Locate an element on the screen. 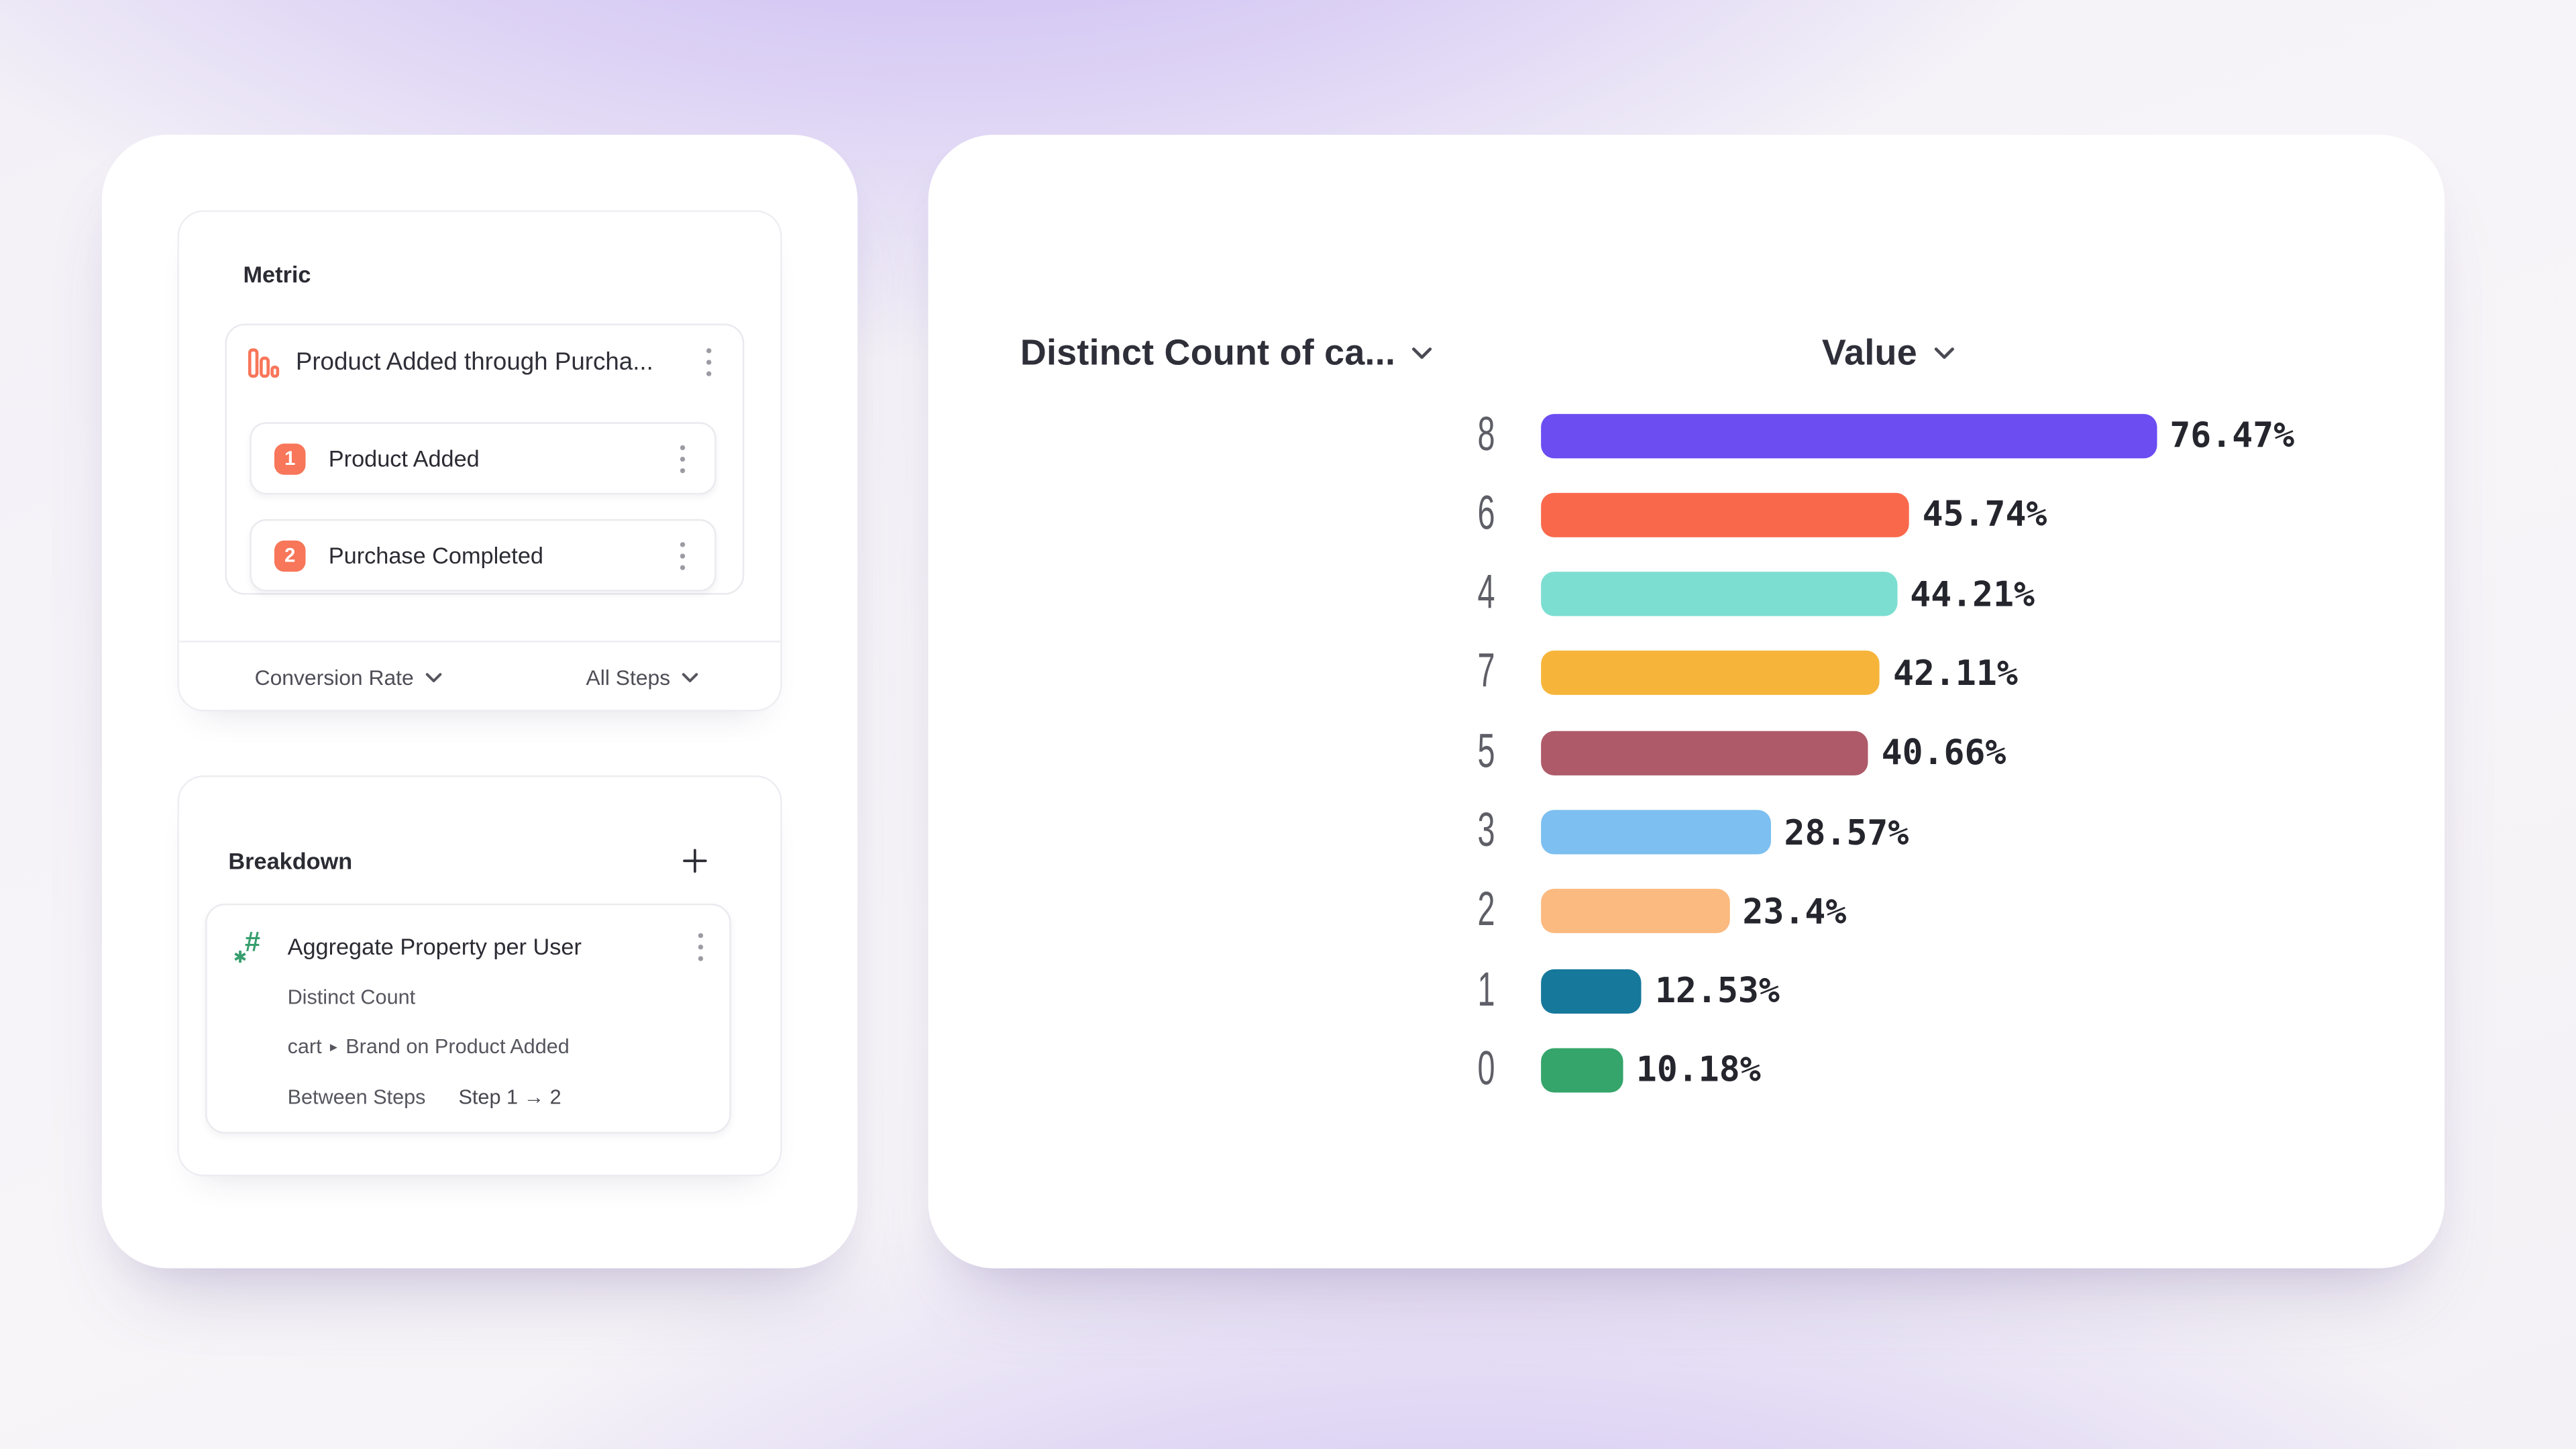 This screenshot has width=2576, height=1449. path-separator-icon is located at coordinates (334, 1046).